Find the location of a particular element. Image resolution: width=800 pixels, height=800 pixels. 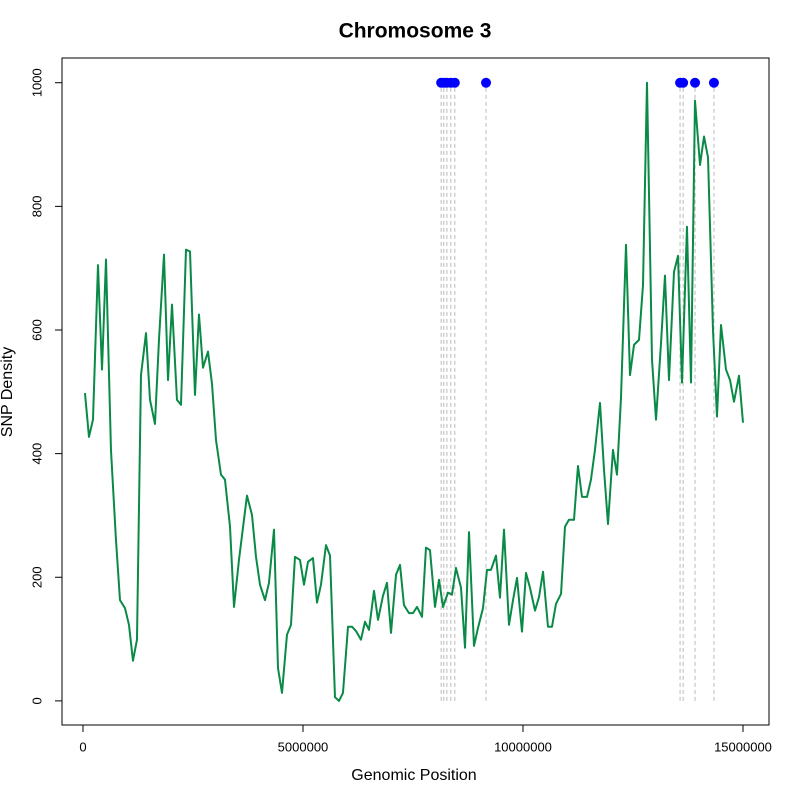

x-tick-label: 15000000 is located at coordinates (743, 746).